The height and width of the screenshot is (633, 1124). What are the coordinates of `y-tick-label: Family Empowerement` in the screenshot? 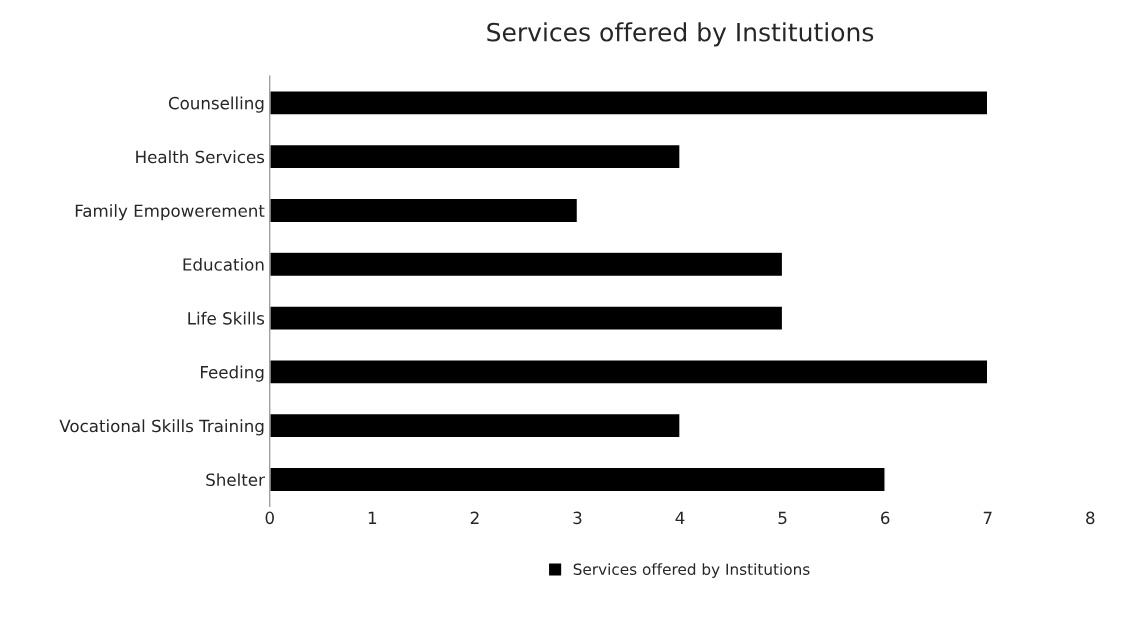 It's located at (170, 212).